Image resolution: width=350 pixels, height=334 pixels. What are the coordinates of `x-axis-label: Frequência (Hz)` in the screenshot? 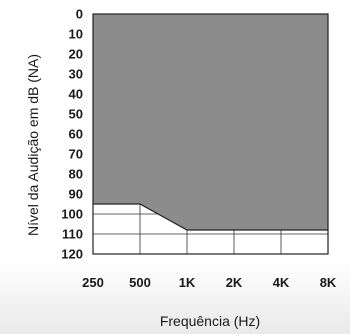 It's located at (210, 321).